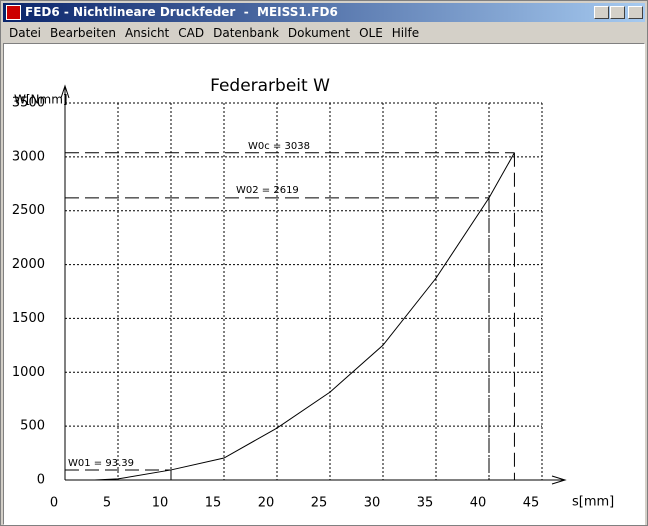 The height and width of the screenshot is (526, 648). Describe the element at coordinates (372, 503) in the screenshot. I see `x-tick-label: 30` at that location.